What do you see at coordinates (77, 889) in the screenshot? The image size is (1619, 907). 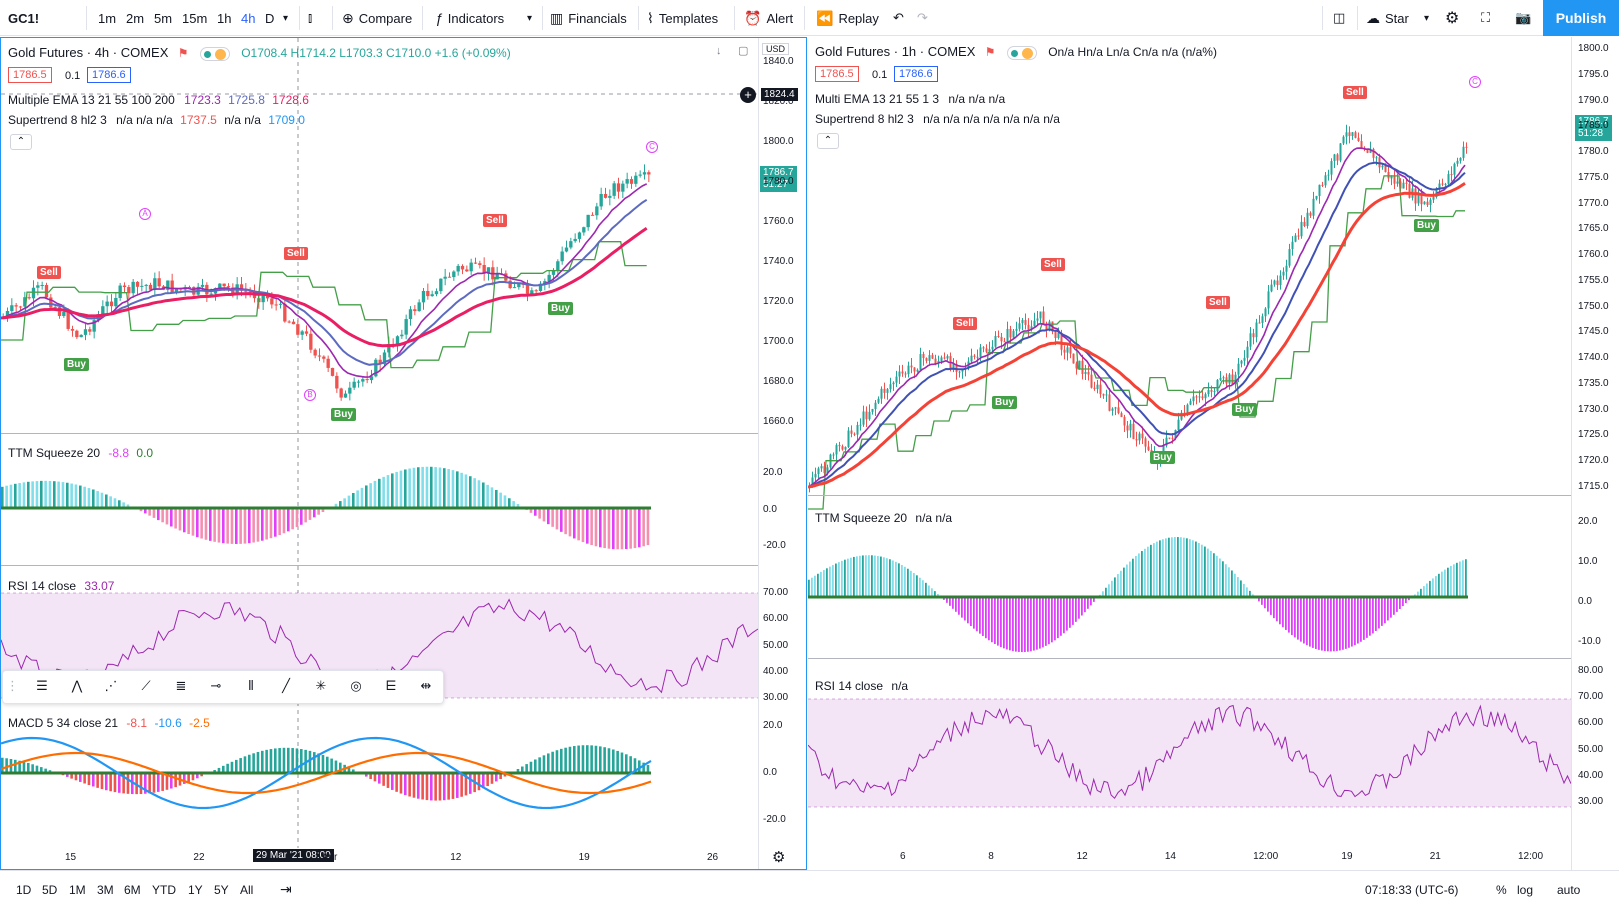 I see `range-1m: 1M` at bounding box center [77, 889].